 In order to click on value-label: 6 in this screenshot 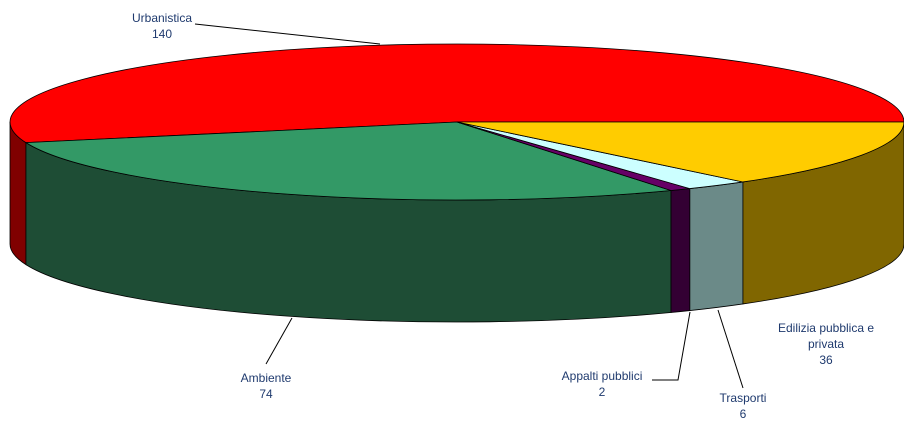, I will do `click(743, 414)`.